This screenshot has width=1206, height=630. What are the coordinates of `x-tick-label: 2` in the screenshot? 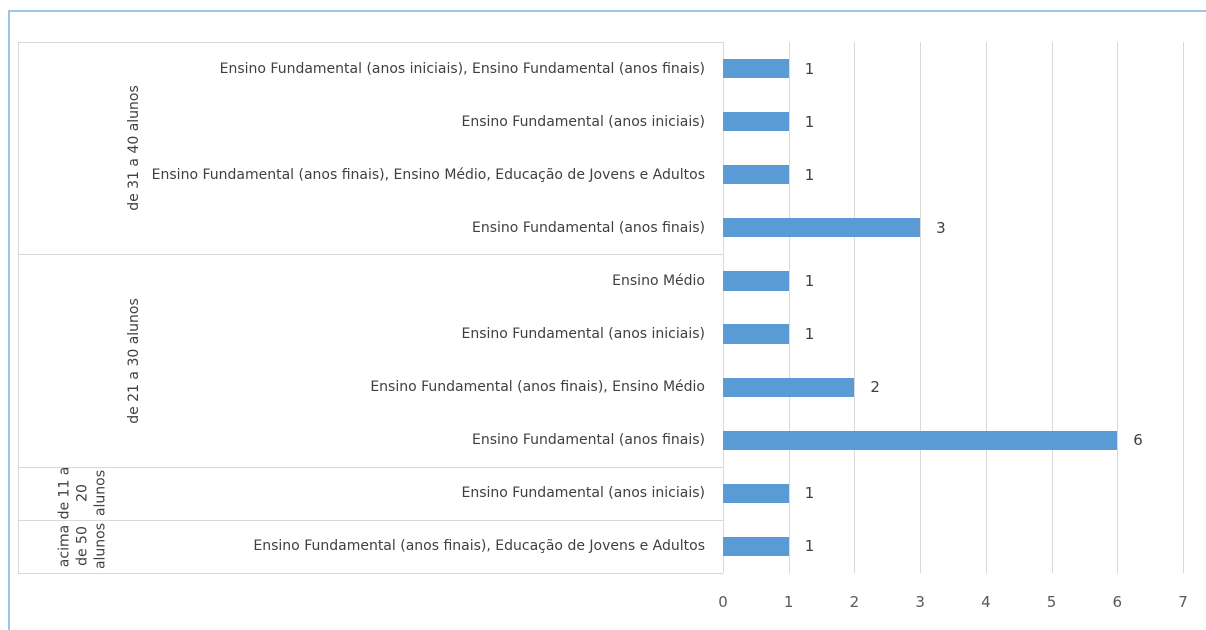 It's located at (854, 602).